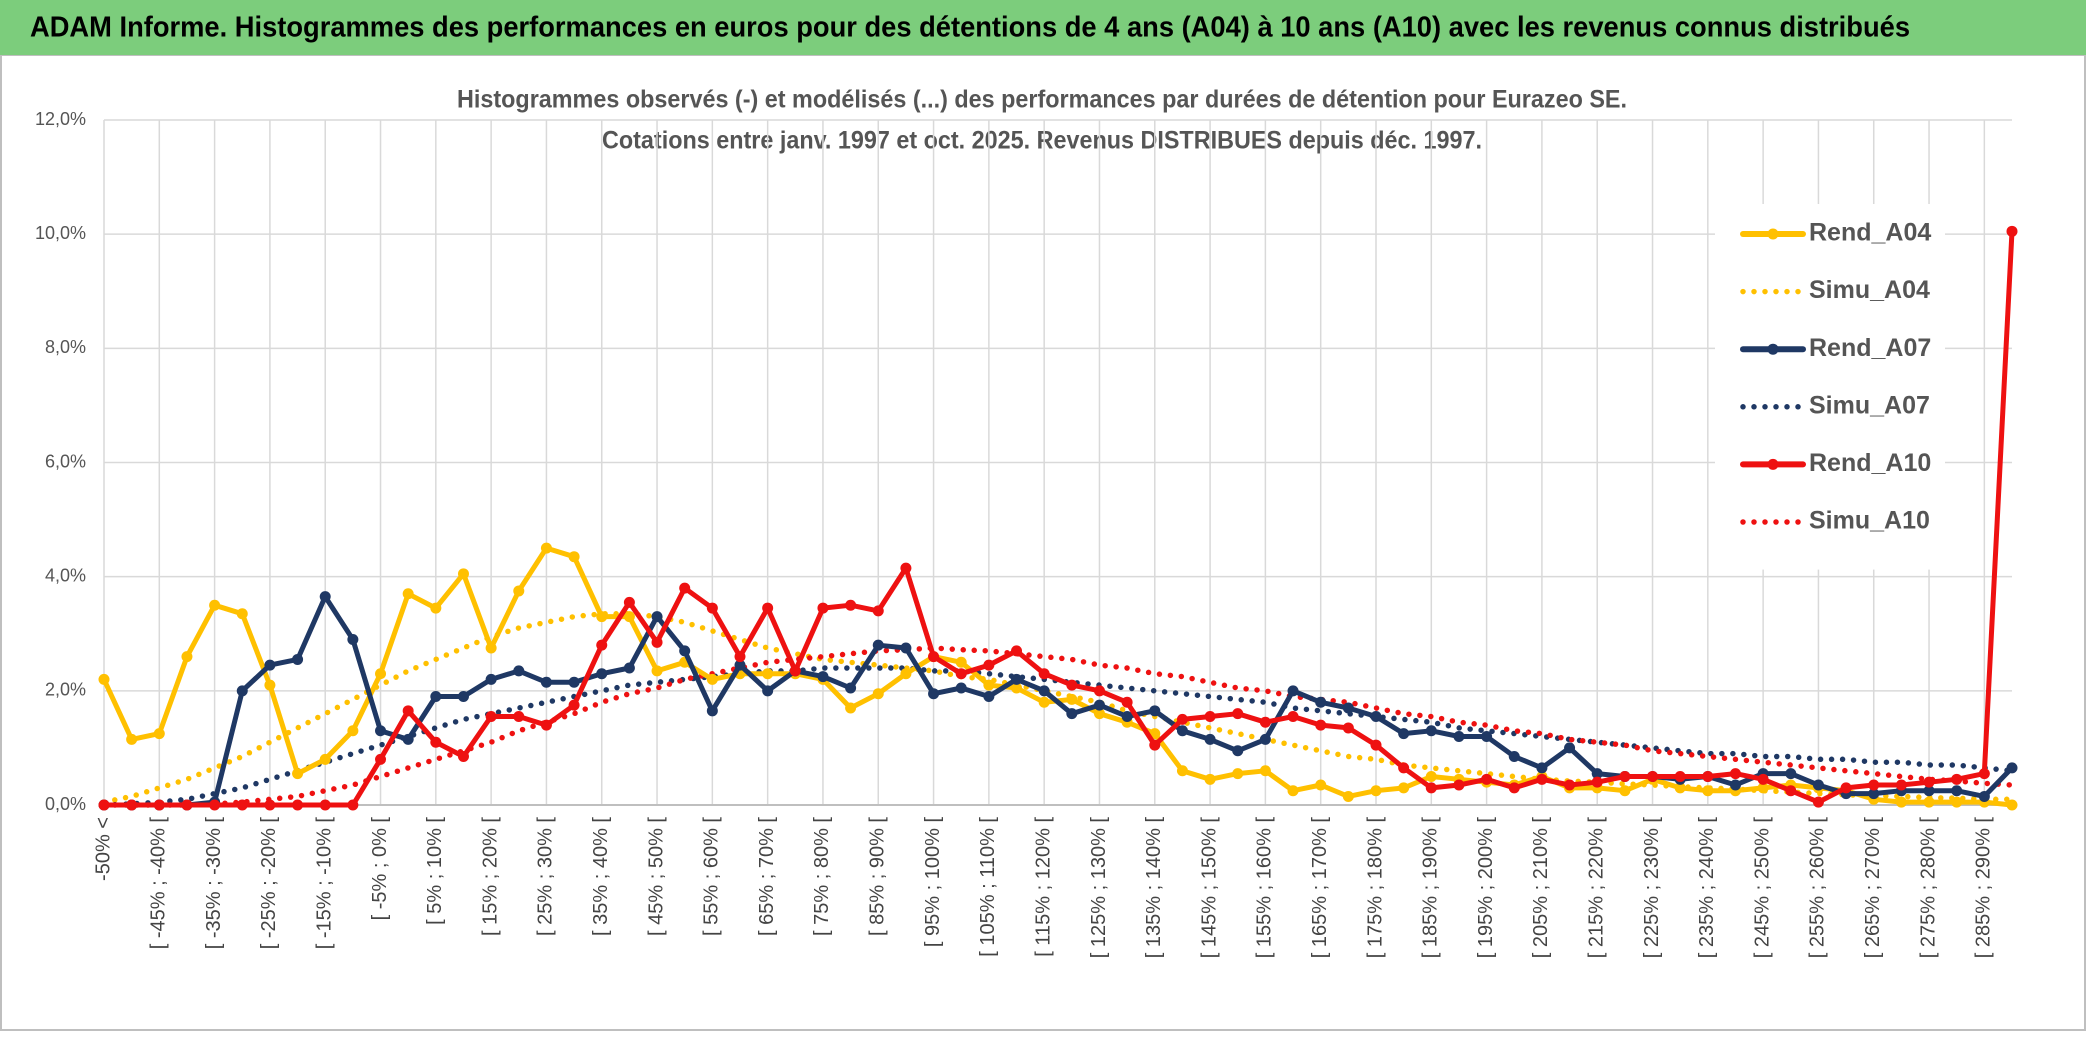 The width and height of the screenshot is (2086, 1038). I want to click on y-tick-label: 4,0%, so click(65, 575).